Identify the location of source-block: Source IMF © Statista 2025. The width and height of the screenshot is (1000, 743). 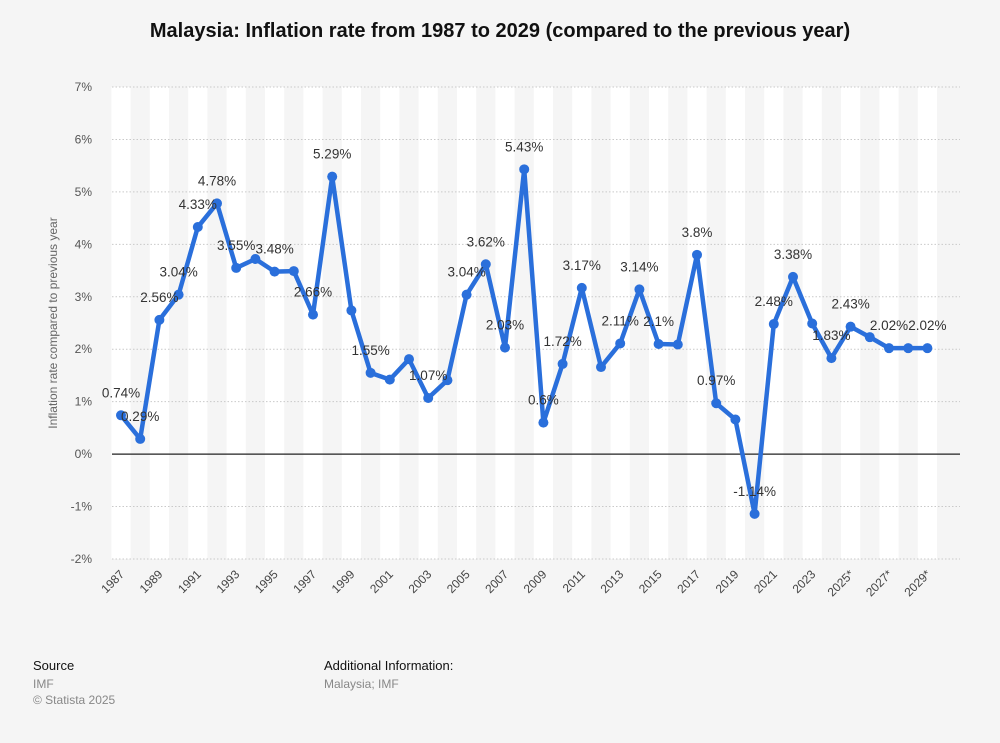
(74, 683).